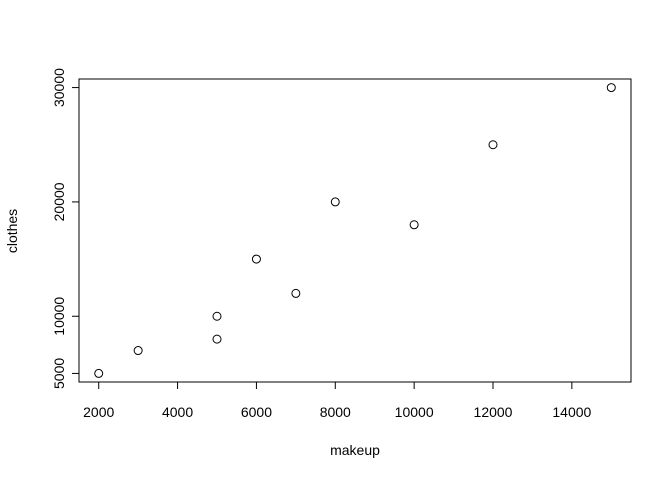  What do you see at coordinates (256, 412) in the screenshot?
I see `x-tick-label: 6000` at bounding box center [256, 412].